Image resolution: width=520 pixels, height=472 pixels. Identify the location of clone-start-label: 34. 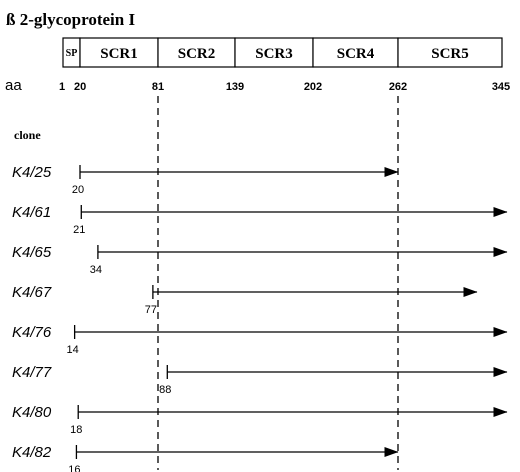
(96, 270).